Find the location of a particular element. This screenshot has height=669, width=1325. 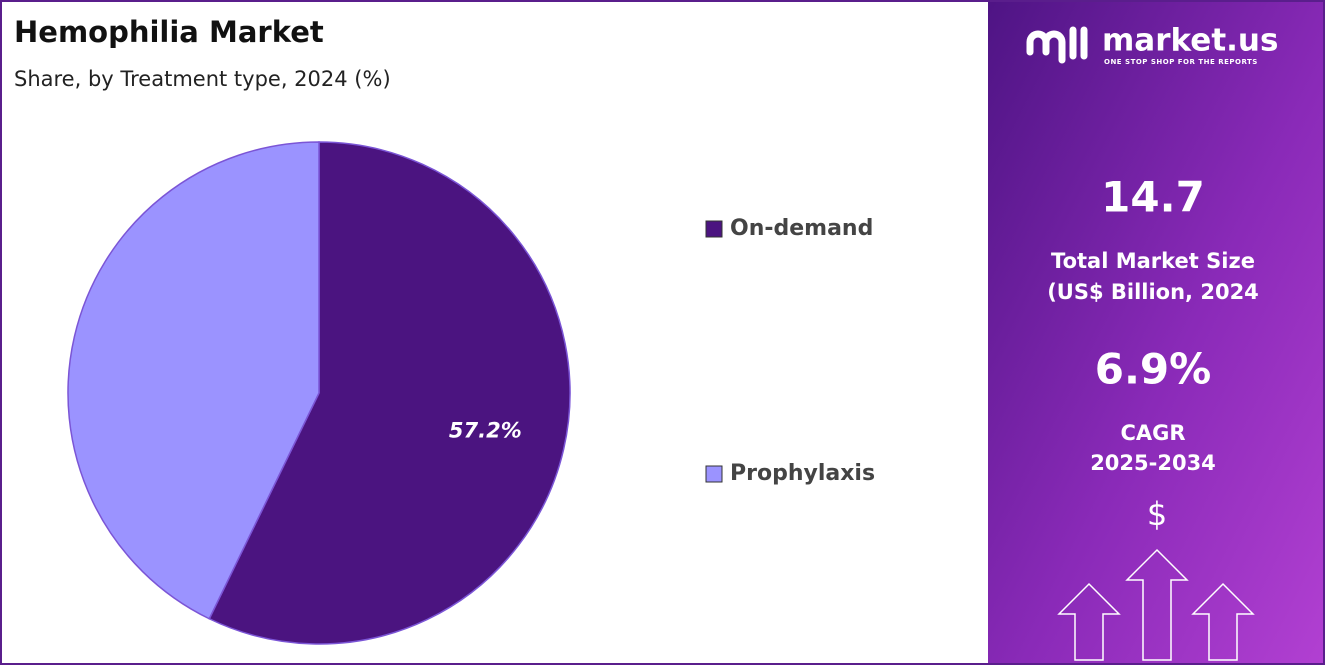

legend-label: Prophylaxis is located at coordinates (802, 473).